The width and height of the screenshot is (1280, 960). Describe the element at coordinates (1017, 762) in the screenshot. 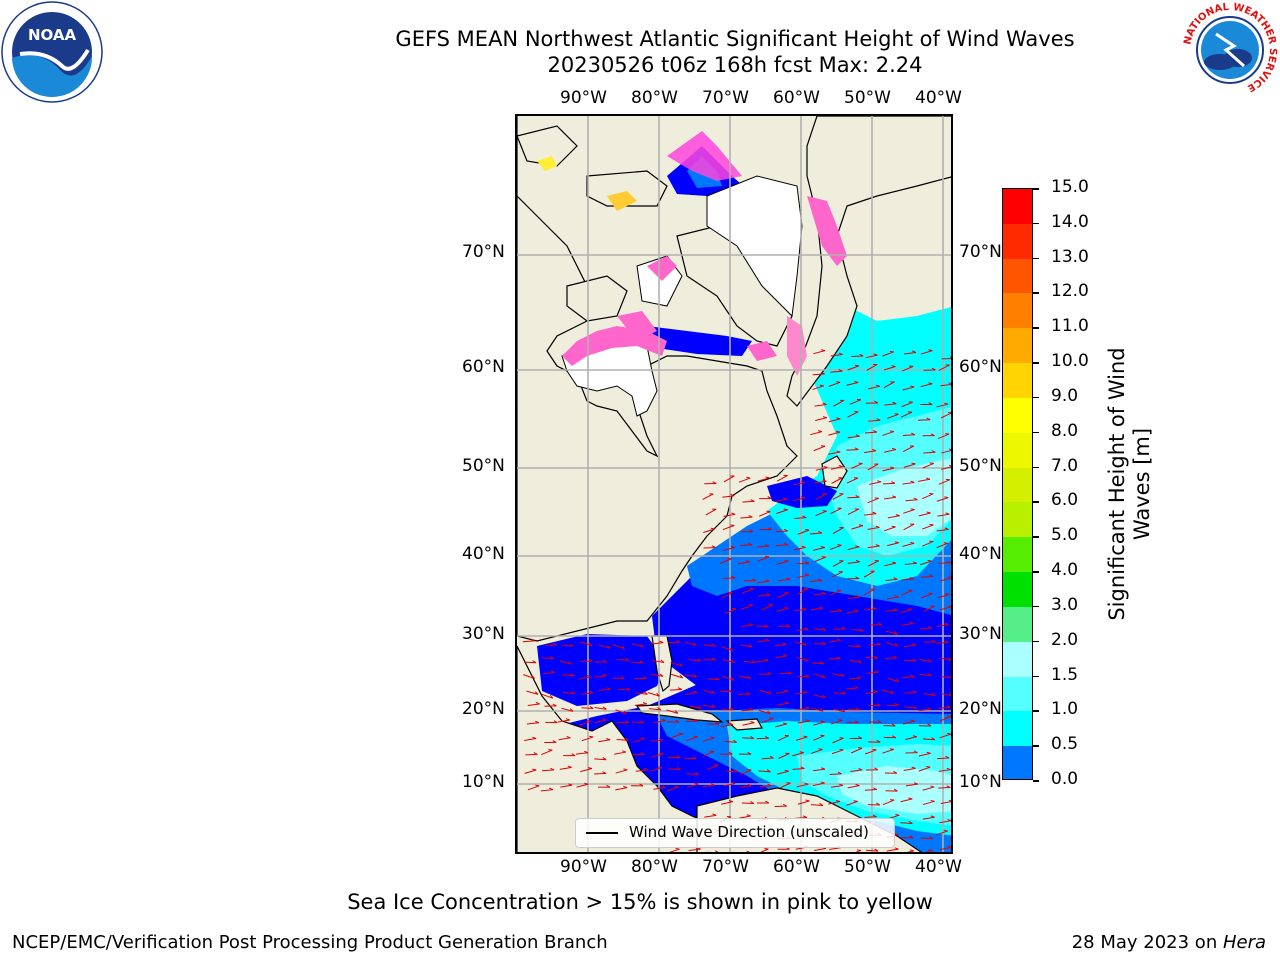

I see `colorbar-segment` at that location.